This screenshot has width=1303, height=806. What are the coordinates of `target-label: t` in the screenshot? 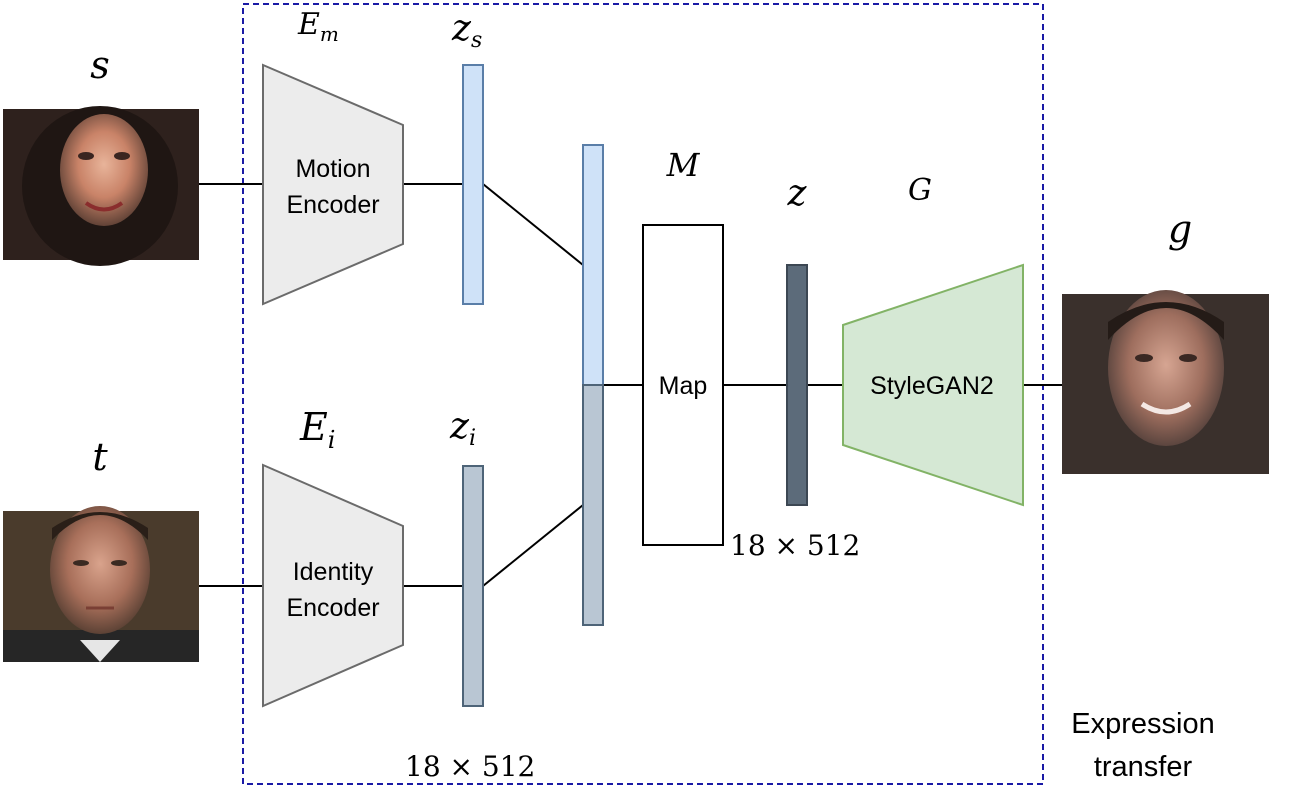 It's located at (100, 457).